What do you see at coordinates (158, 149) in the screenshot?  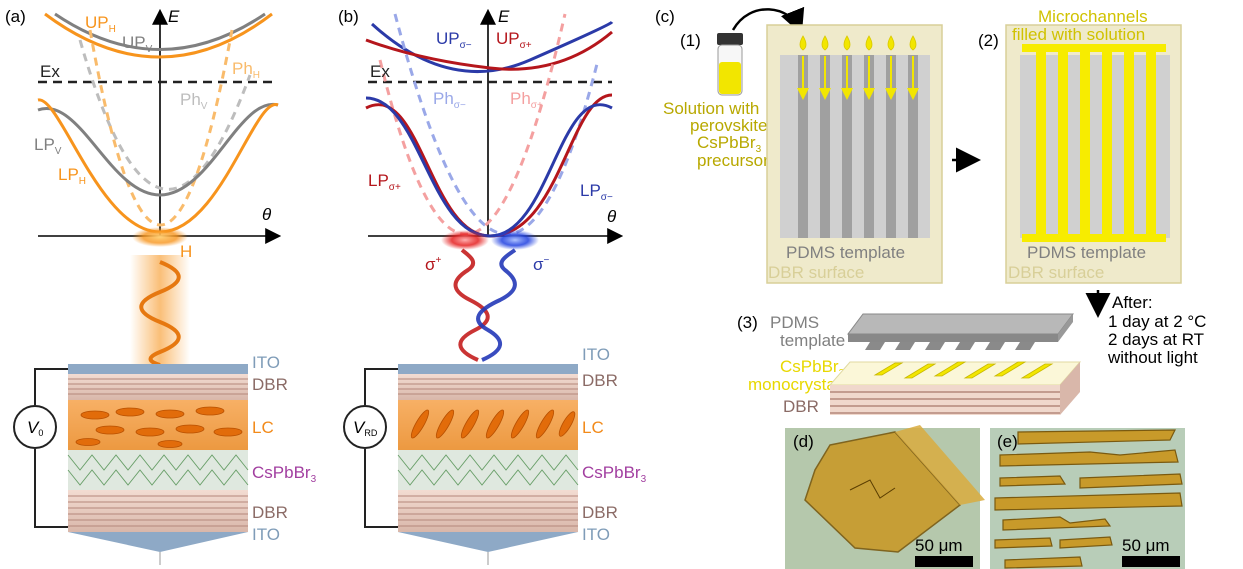 I see `panel-a-lp-v-curve` at bounding box center [158, 149].